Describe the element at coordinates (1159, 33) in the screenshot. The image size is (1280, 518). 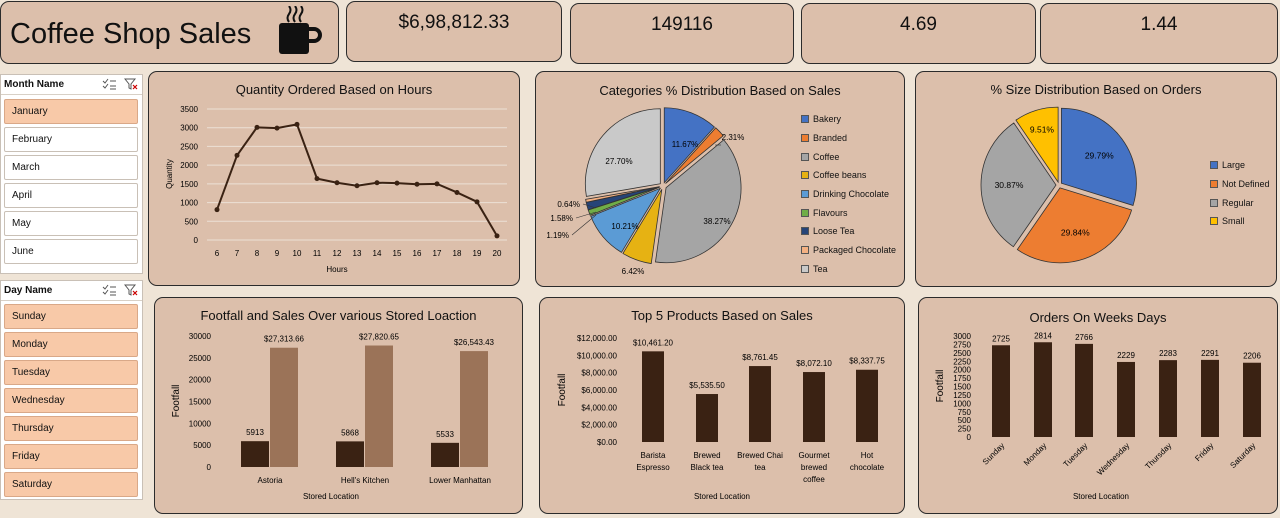
I see `kpi-avg-quantity: 1.44` at that location.